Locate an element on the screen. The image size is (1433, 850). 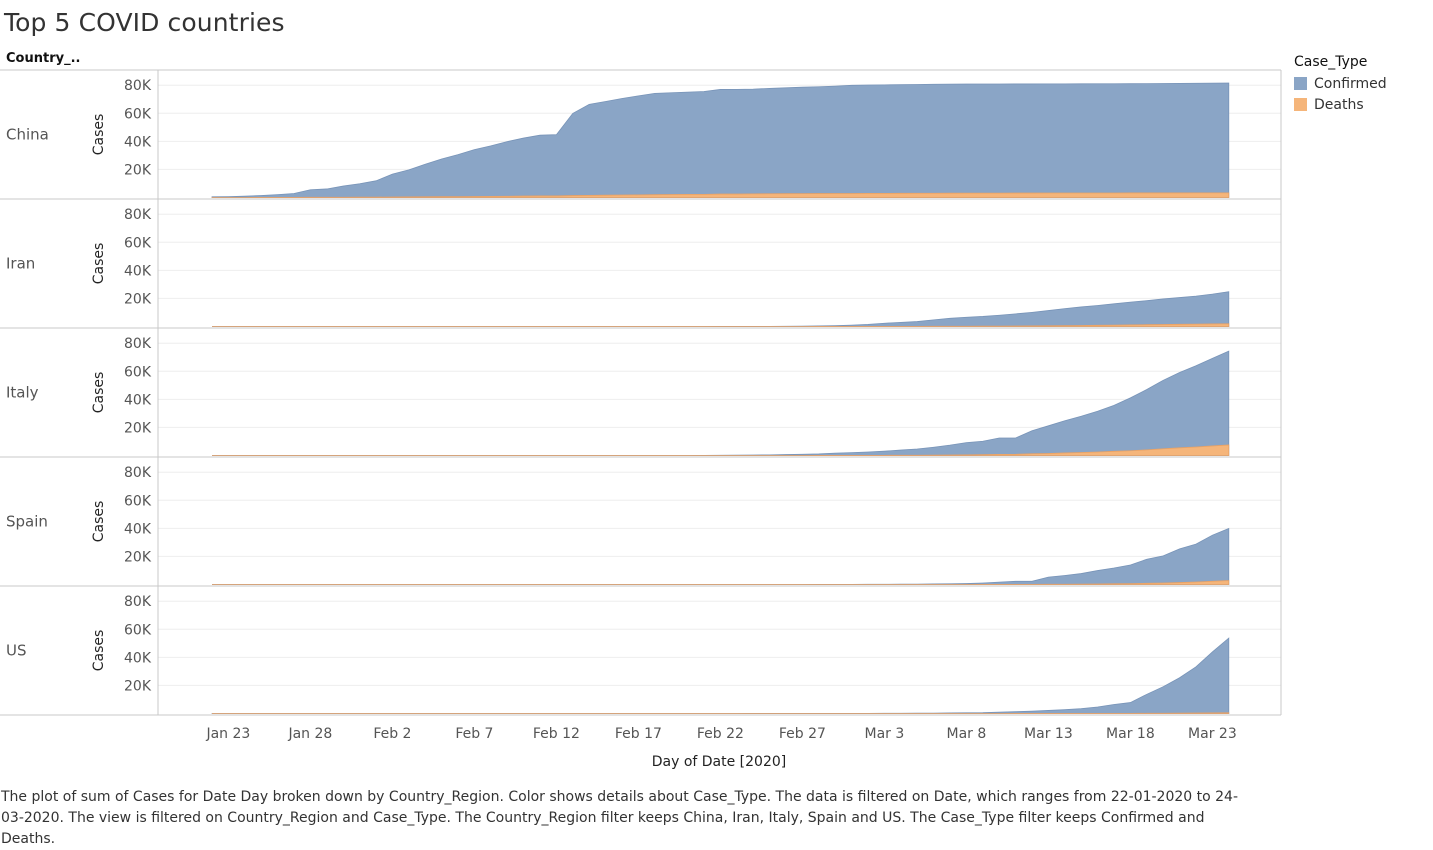
row-label-iran: Iran is located at coordinates (20, 264).